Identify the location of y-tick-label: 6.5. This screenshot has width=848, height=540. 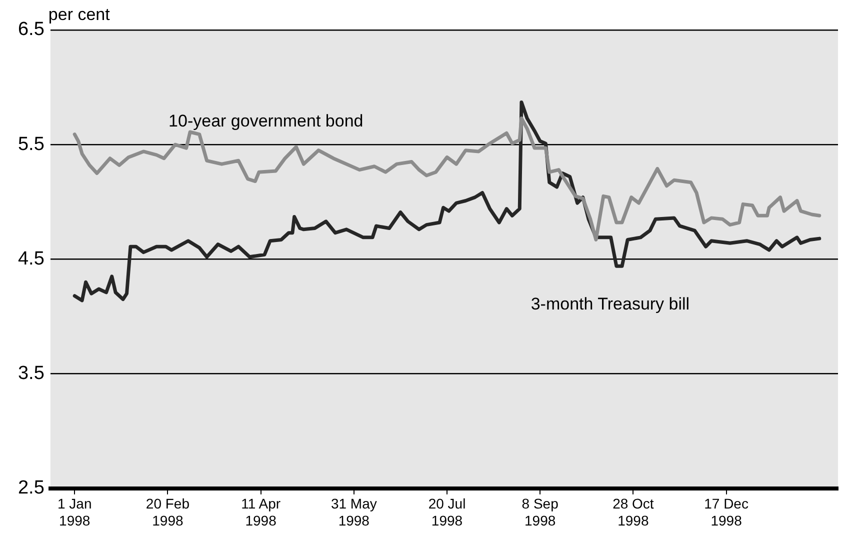
(31, 29).